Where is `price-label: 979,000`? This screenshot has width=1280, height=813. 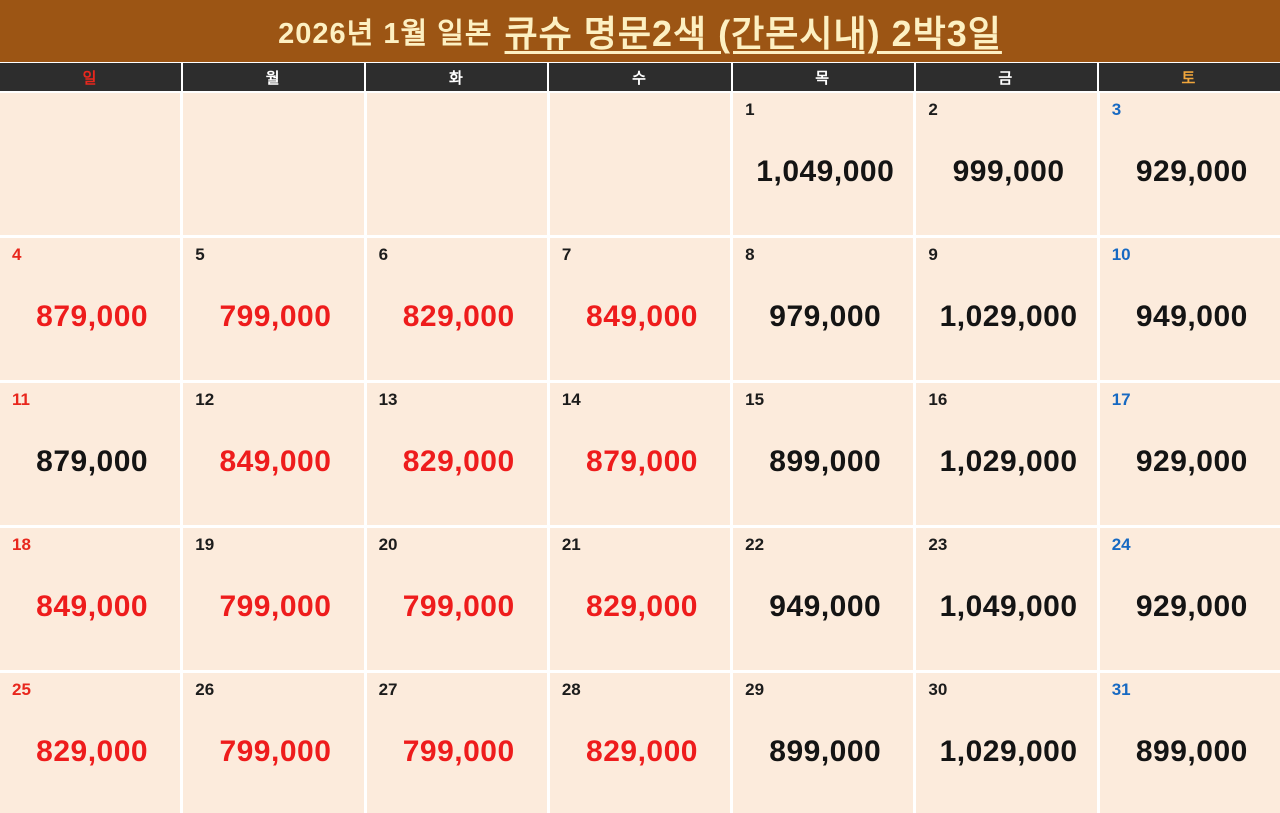 price-label: 979,000 is located at coordinates (825, 317).